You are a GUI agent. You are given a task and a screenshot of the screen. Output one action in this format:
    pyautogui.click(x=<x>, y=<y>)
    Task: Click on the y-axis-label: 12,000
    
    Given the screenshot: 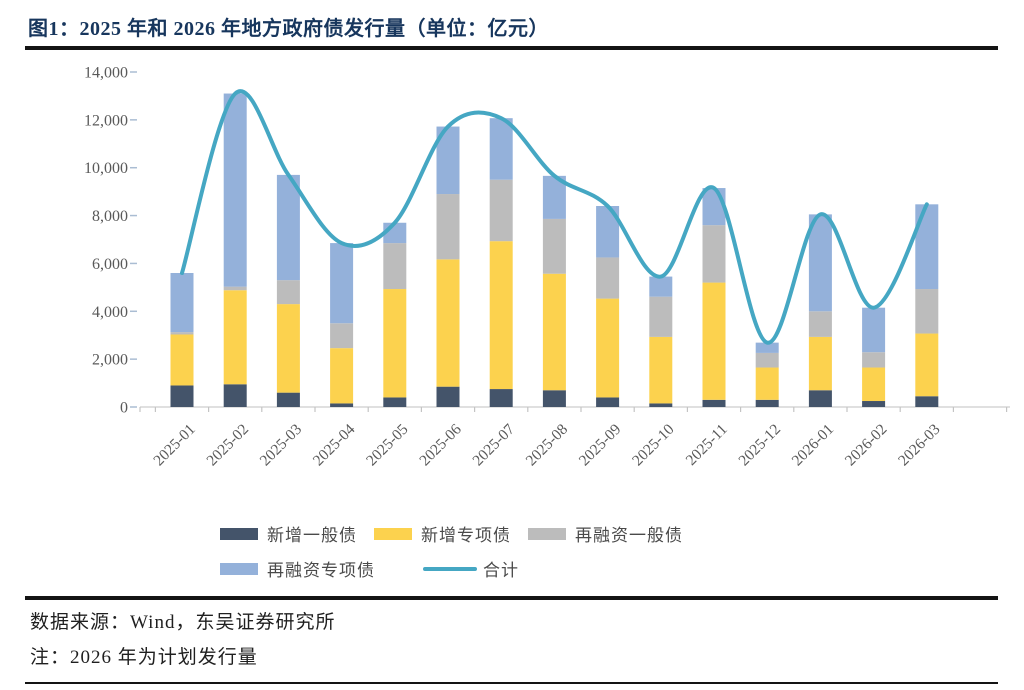 What is the action you would take?
    pyautogui.click(x=106, y=120)
    